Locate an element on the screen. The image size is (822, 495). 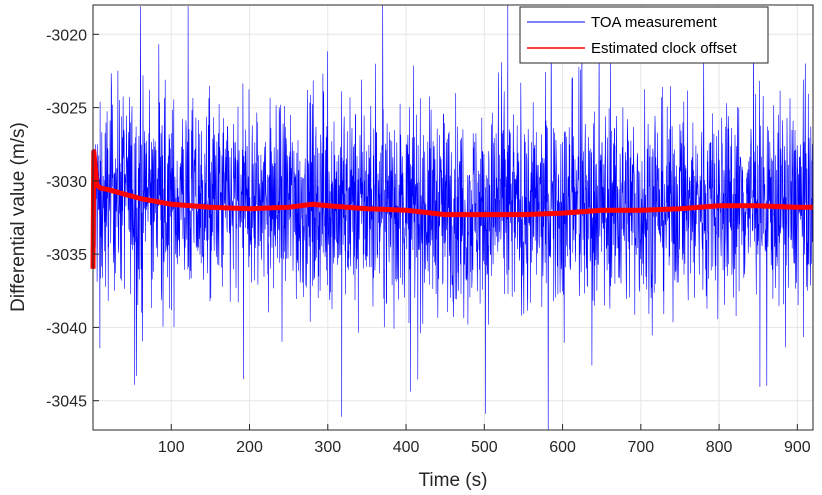
x-tick-label: 900 is located at coordinates (797, 447).